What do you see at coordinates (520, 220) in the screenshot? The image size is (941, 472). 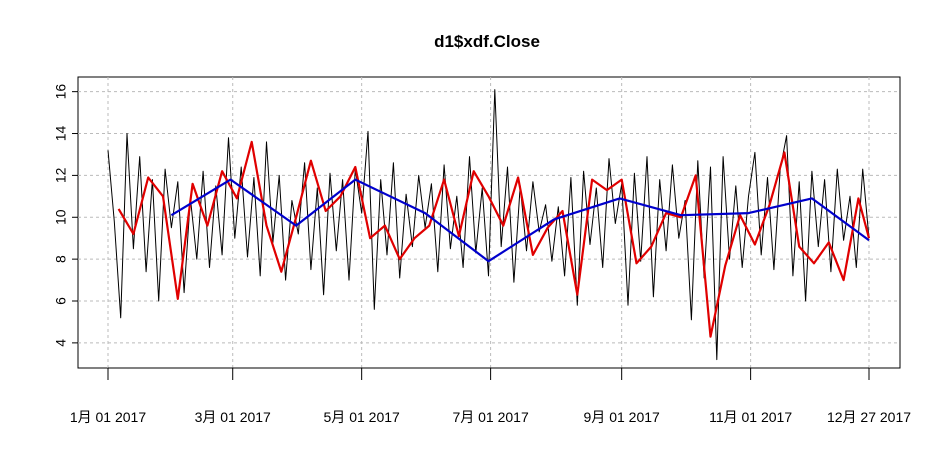 I see `series-line` at bounding box center [520, 220].